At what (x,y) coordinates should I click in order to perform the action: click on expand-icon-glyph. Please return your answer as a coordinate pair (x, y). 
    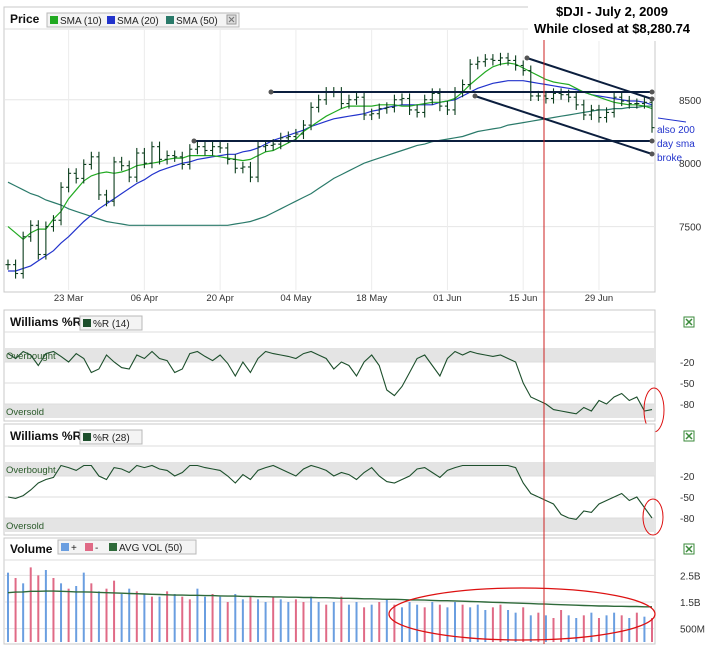
    Looking at the image, I should click on (689, 322).